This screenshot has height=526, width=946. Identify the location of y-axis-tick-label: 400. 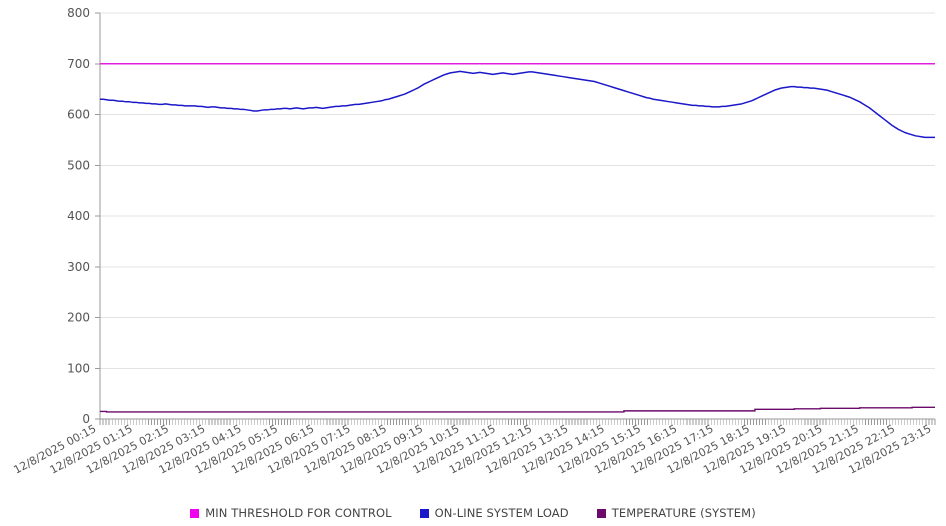
(78, 216).